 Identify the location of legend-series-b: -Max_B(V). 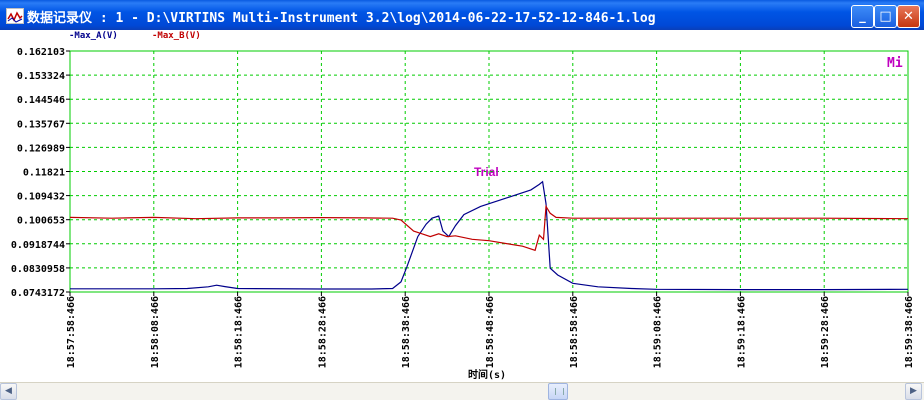
(176, 36).